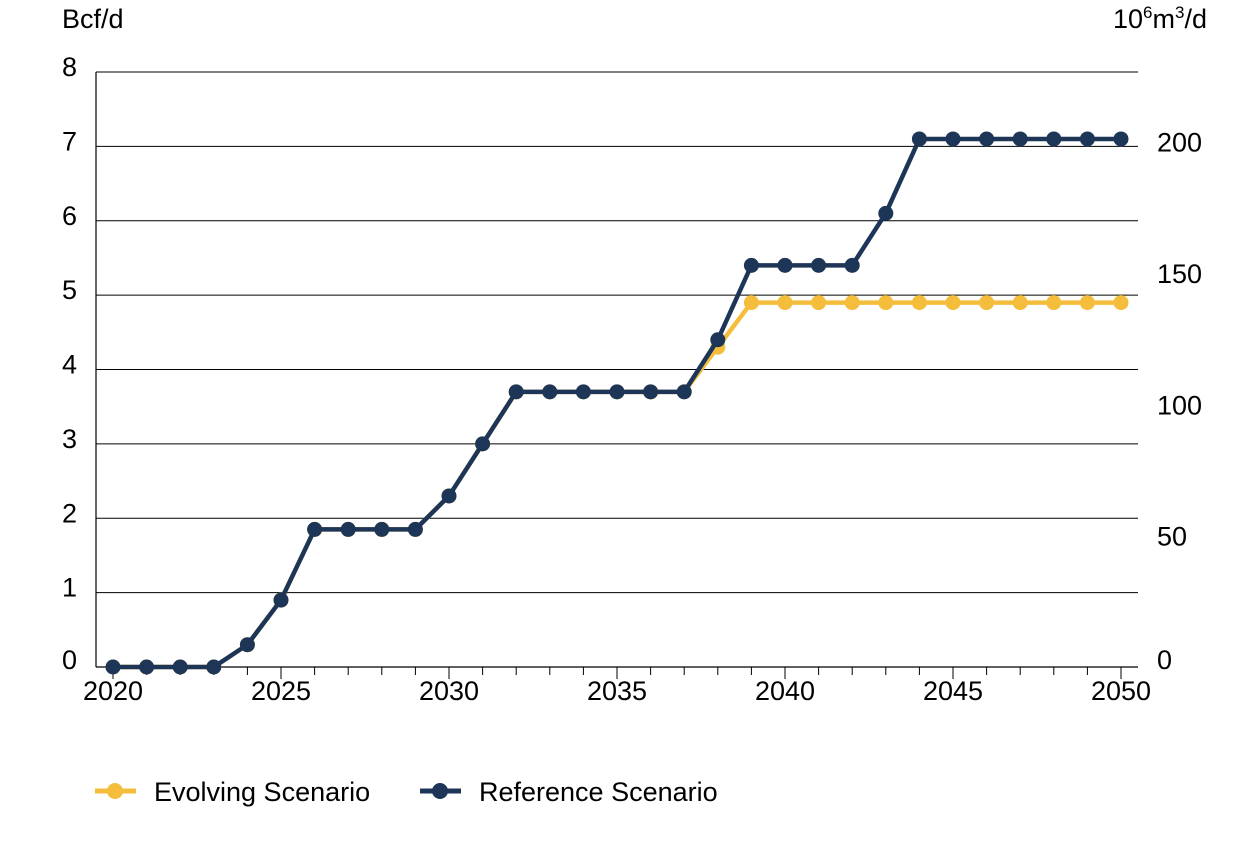 Image resolution: width=1236 pixels, height=850 pixels. I want to click on x-tick-label-2030: 2030, so click(449, 691).